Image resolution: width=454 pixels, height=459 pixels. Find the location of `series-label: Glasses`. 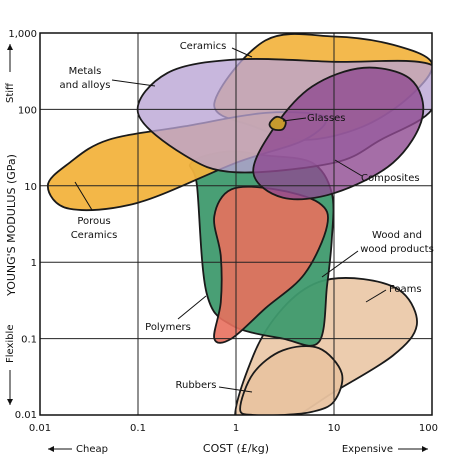

series-label: Glasses is located at coordinates (326, 118).